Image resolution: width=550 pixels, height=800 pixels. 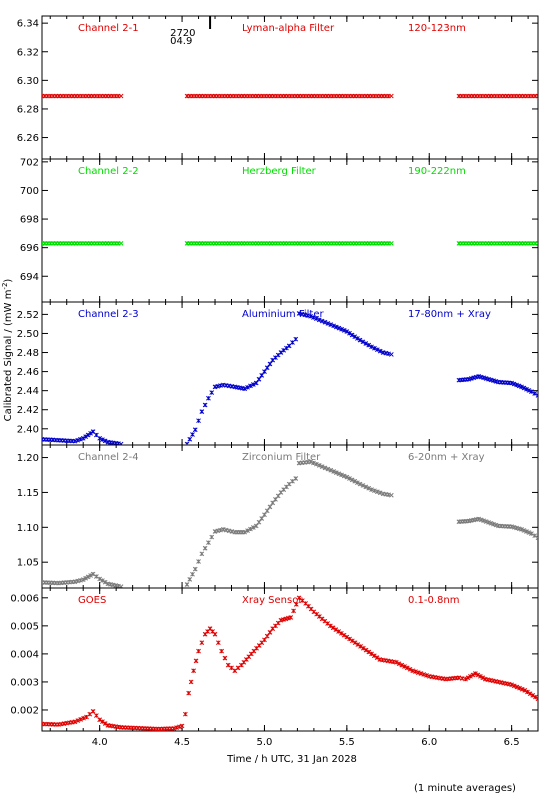 I want to click on y-tick-label: 694, so click(x=29, y=277).